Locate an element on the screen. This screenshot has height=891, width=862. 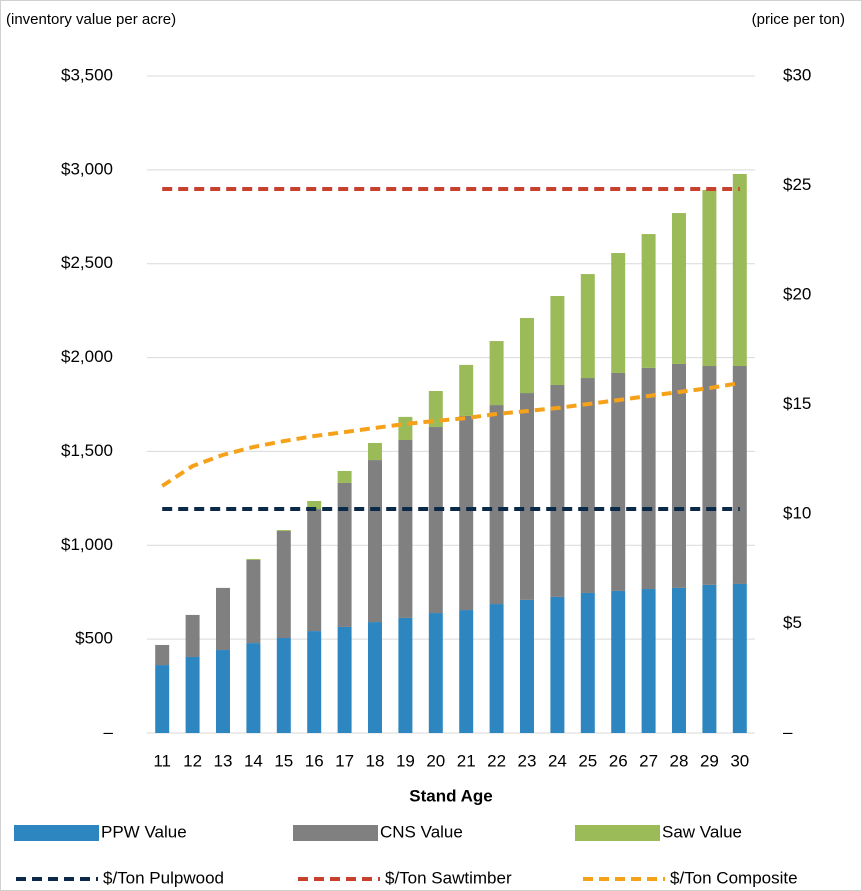
x-tick-label: 20 is located at coordinates (435, 760).